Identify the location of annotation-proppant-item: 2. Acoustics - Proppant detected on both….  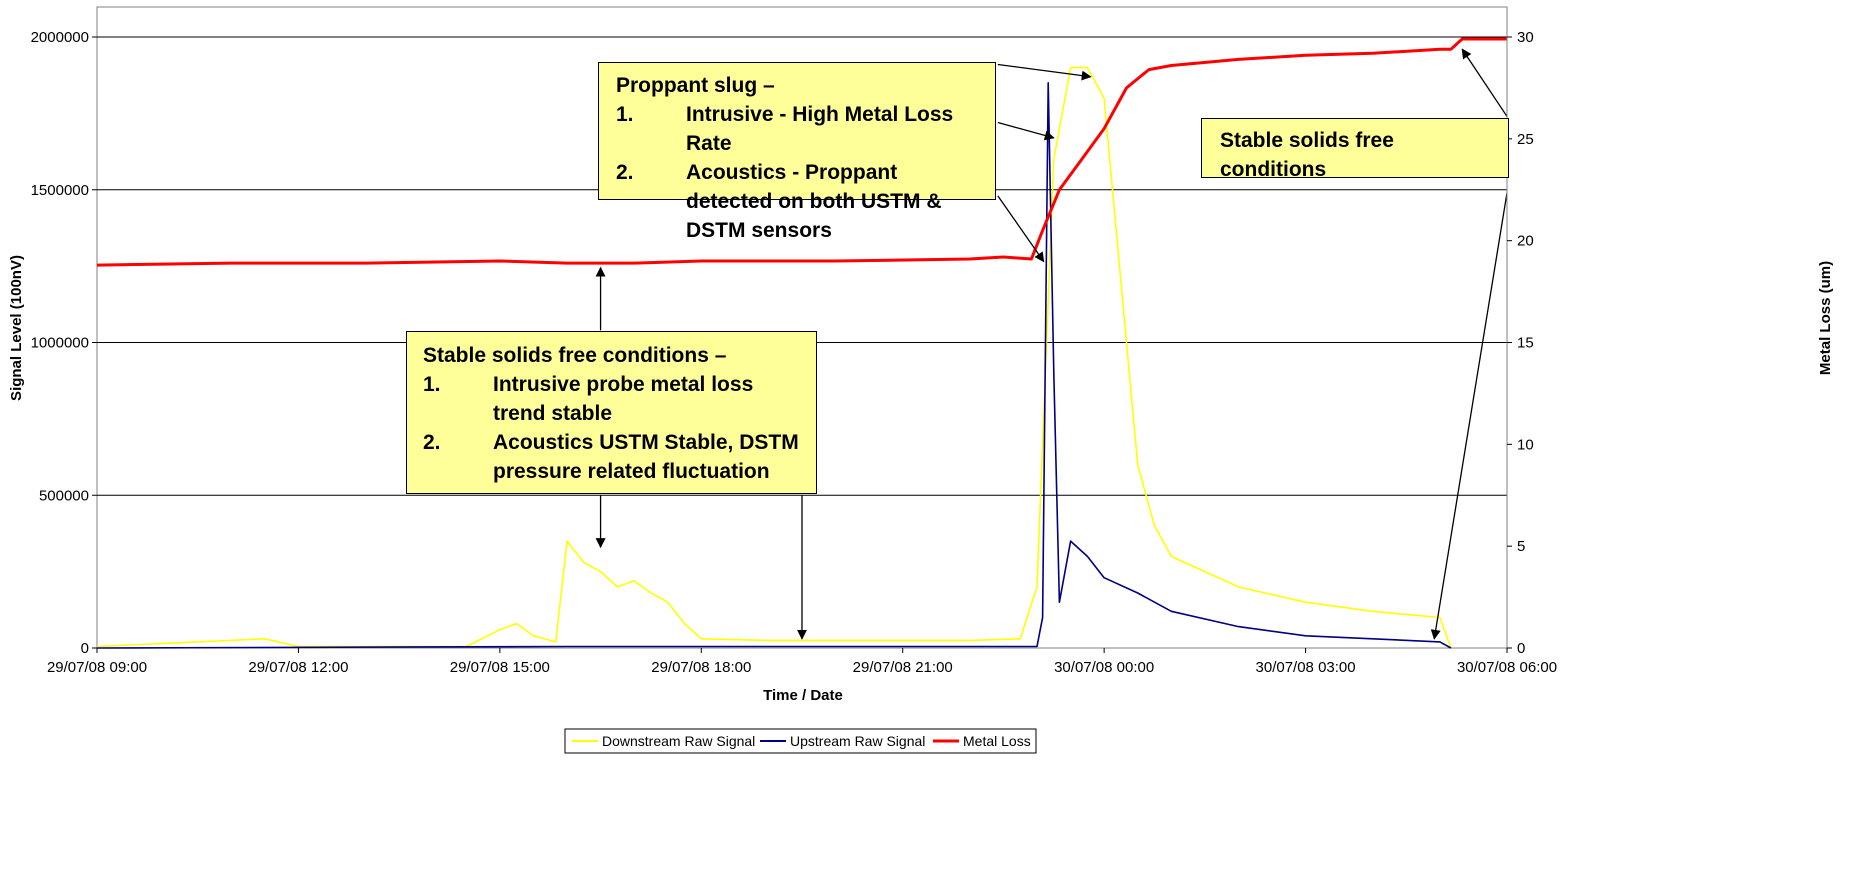
(800, 201).